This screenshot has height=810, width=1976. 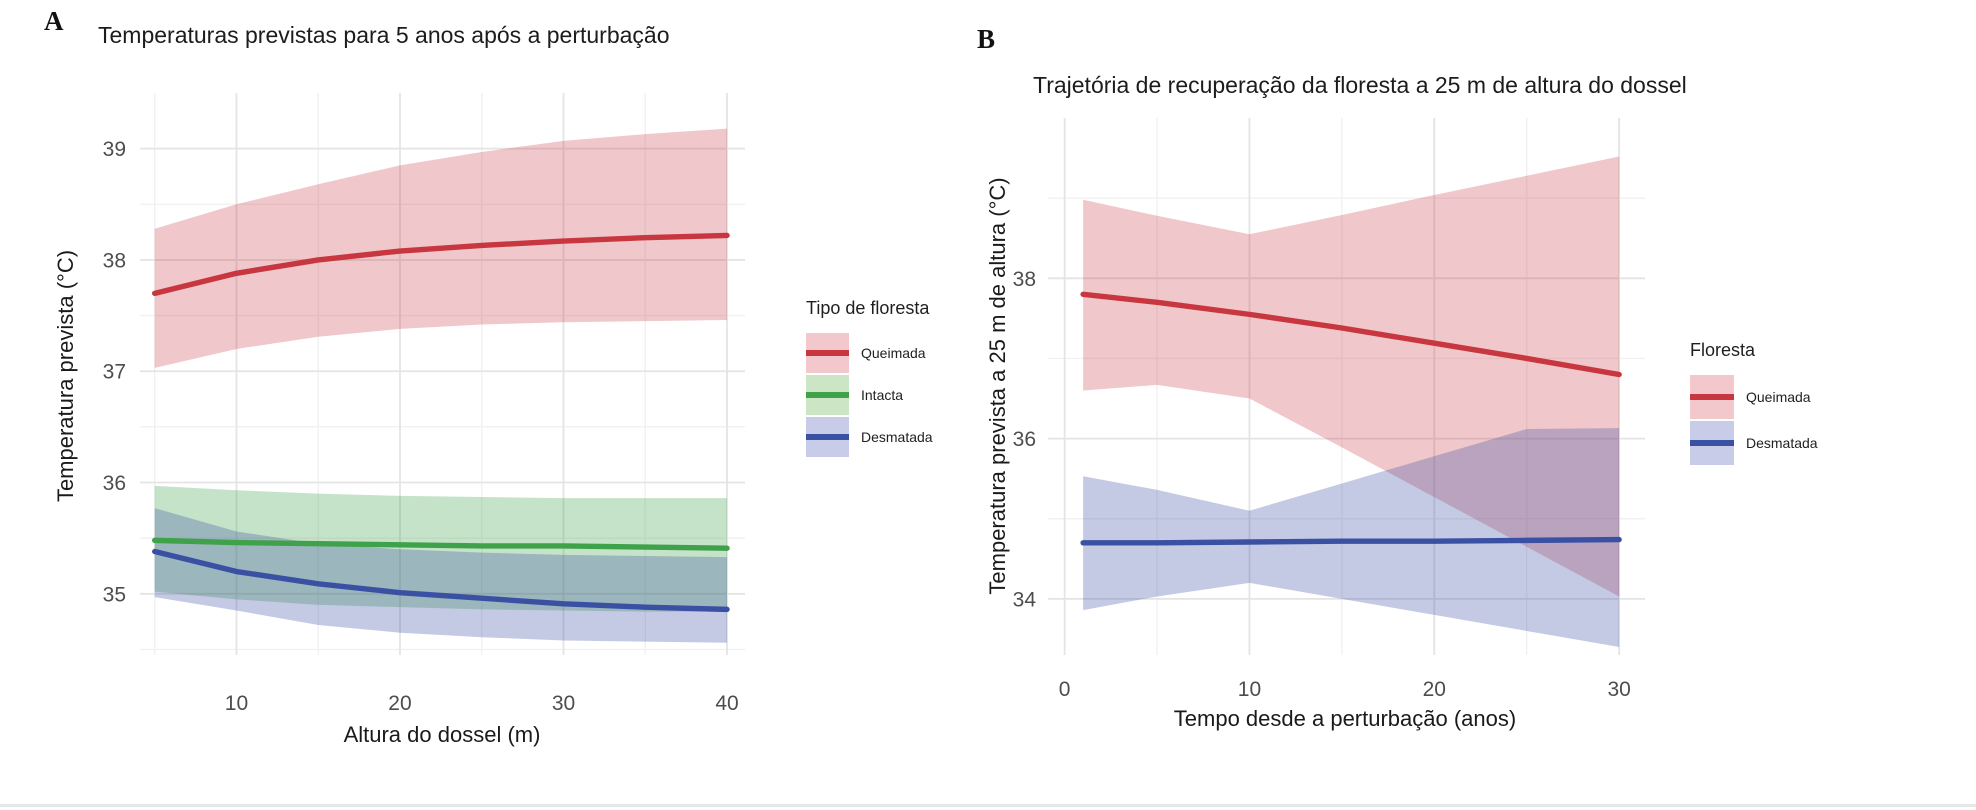 What do you see at coordinates (441, 544) in the screenshot?
I see `line-intacta` at bounding box center [441, 544].